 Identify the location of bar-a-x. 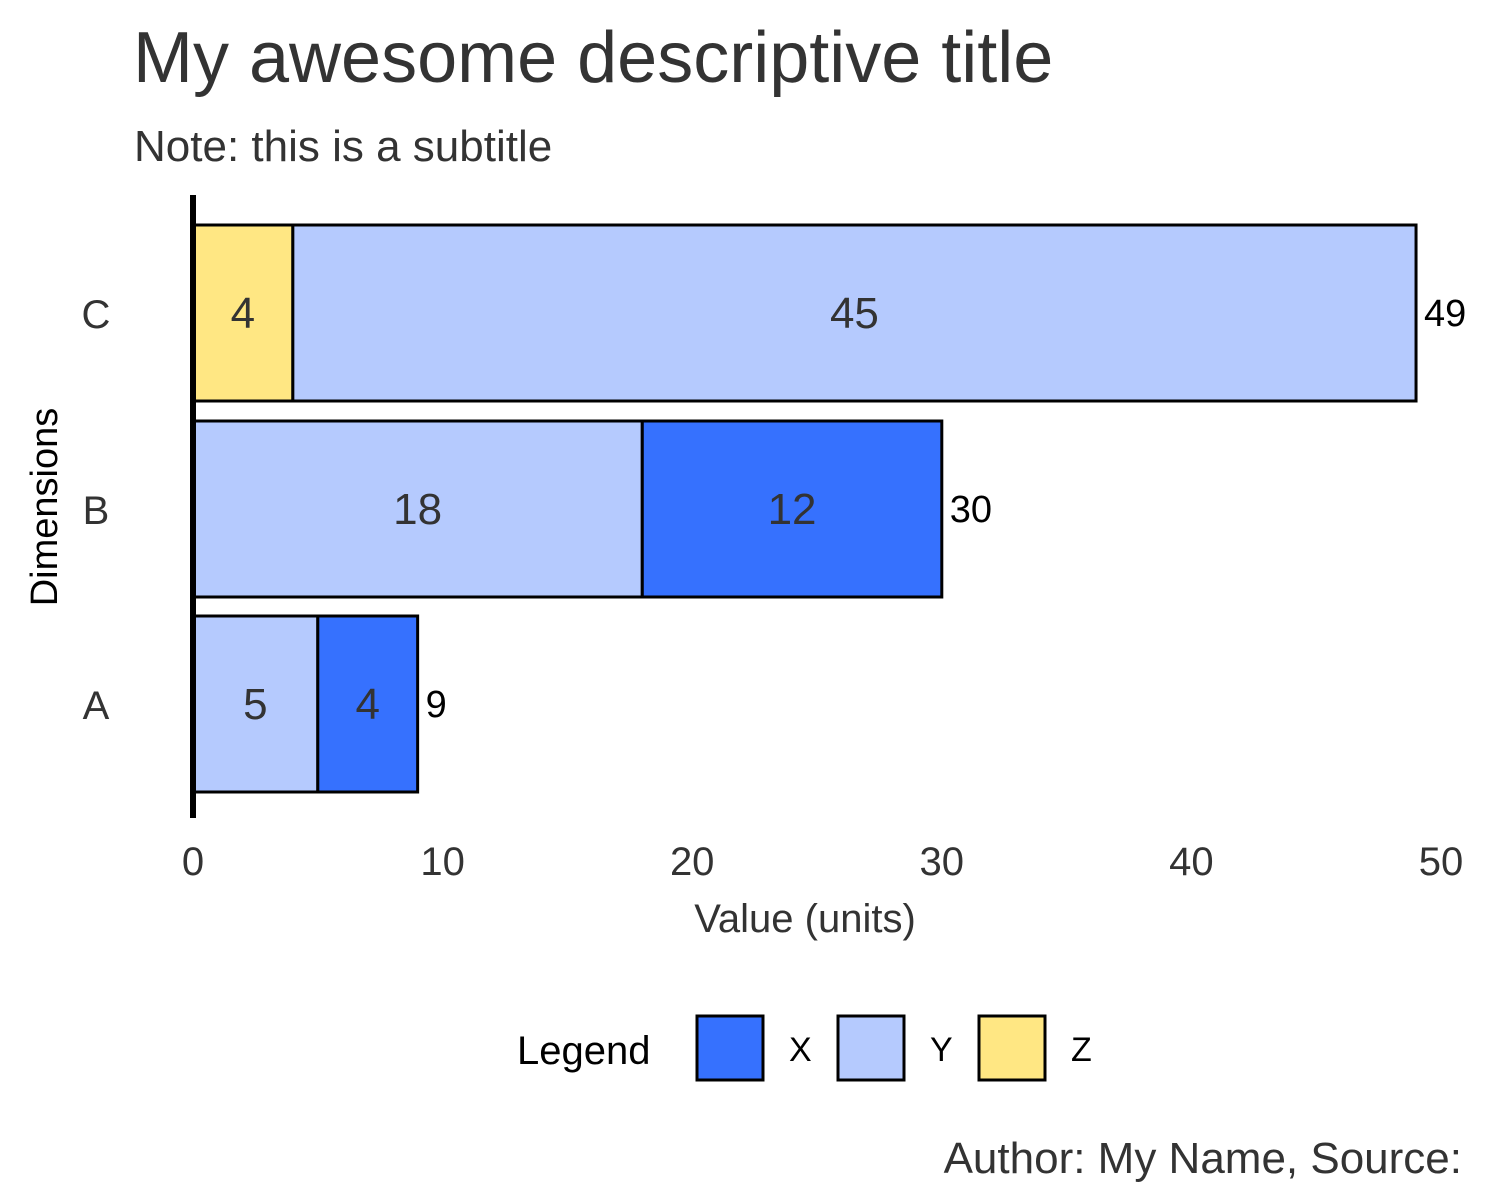
(368, 704).